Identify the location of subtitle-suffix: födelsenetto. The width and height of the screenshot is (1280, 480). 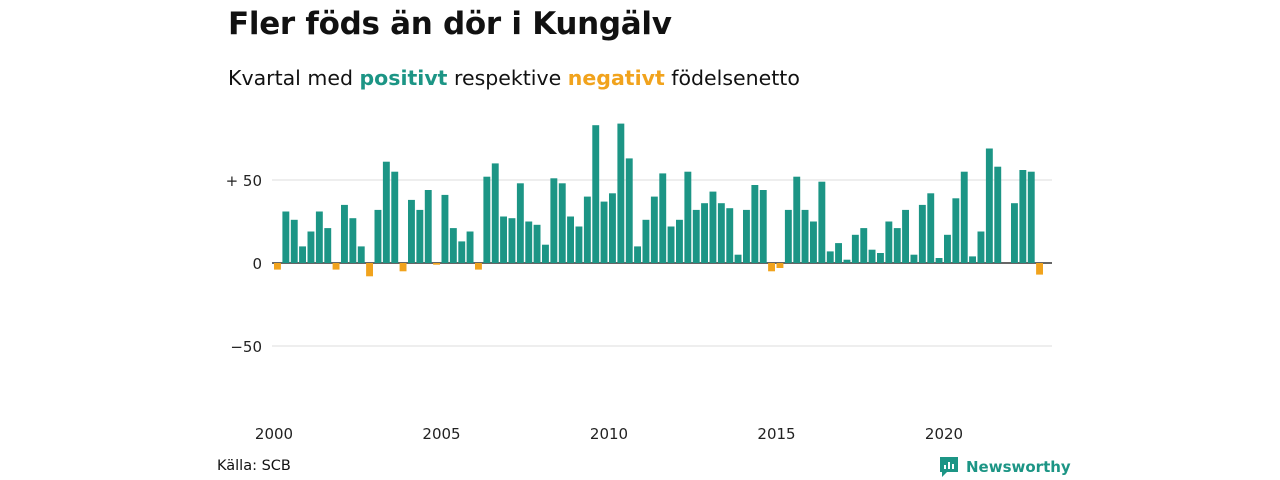
(732, 78).